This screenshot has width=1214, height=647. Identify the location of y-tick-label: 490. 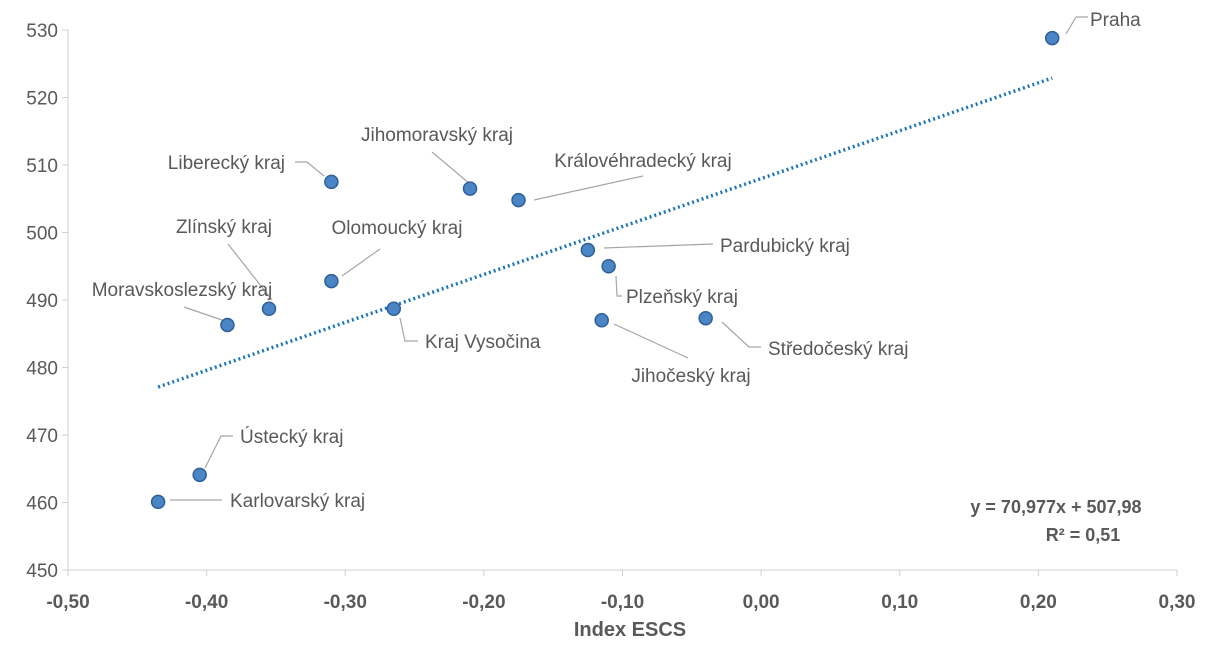
(42, 301).